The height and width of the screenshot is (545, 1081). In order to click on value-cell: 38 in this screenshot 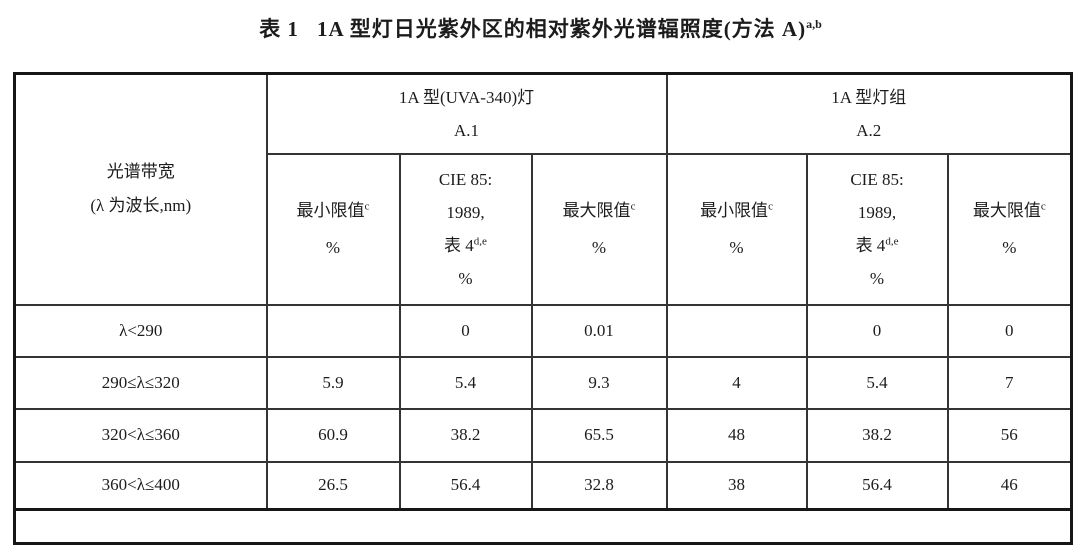, I will do `click(736, 485)`.